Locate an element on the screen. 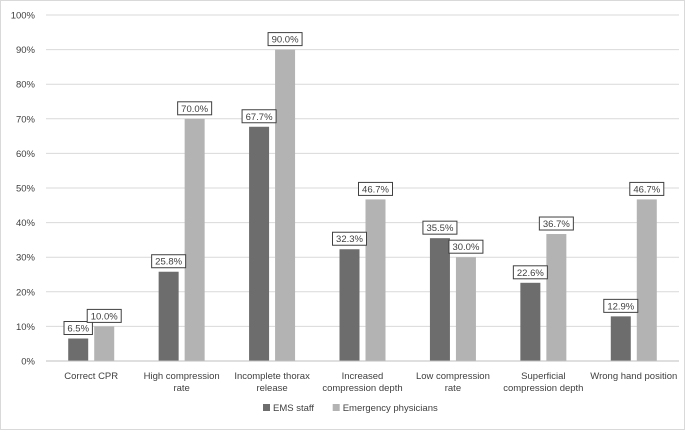 The image size is (685, 434). y-tick-label: 60% is located at coordinates (26, 154).